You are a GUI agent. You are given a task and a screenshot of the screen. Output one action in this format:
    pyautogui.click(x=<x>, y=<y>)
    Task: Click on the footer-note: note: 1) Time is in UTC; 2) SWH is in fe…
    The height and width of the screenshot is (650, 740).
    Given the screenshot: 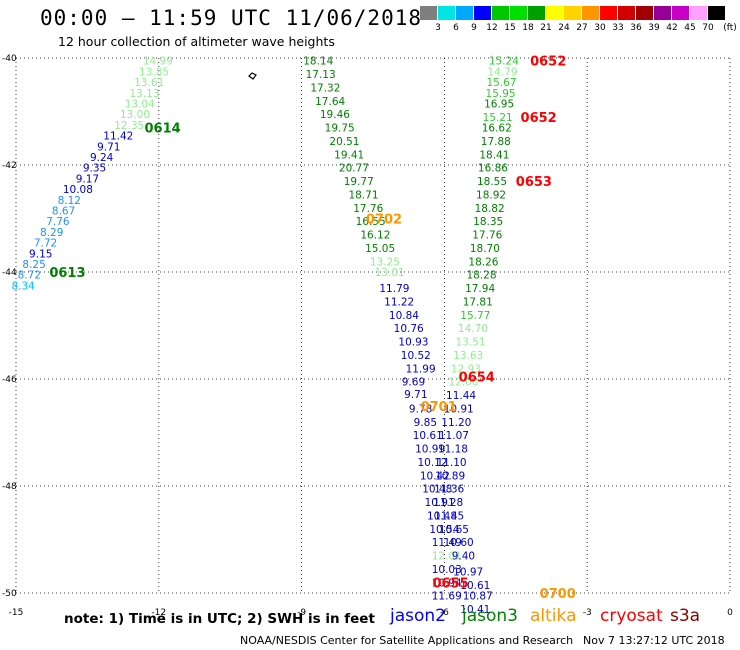 What is the action you would take?
    pyautogui.click(x=219, y=619)
    